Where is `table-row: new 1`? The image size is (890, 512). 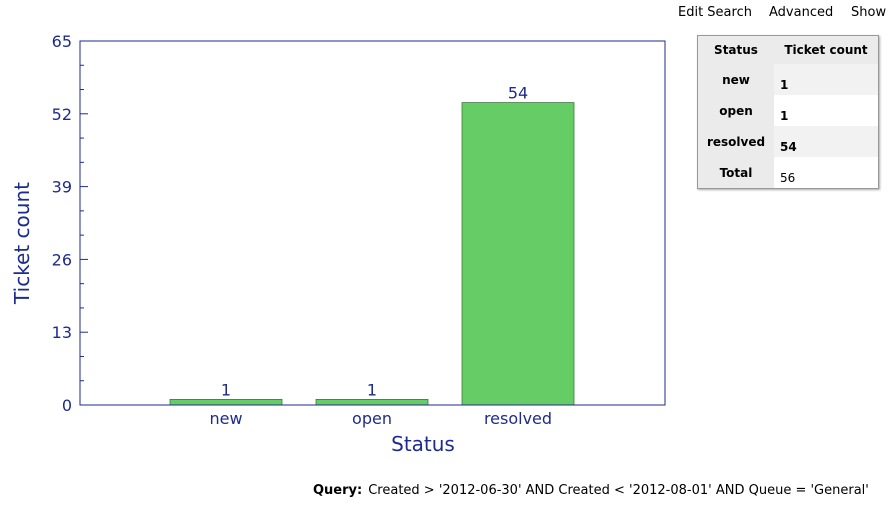
table-row: new 1 is located at coordinates (788, 79).